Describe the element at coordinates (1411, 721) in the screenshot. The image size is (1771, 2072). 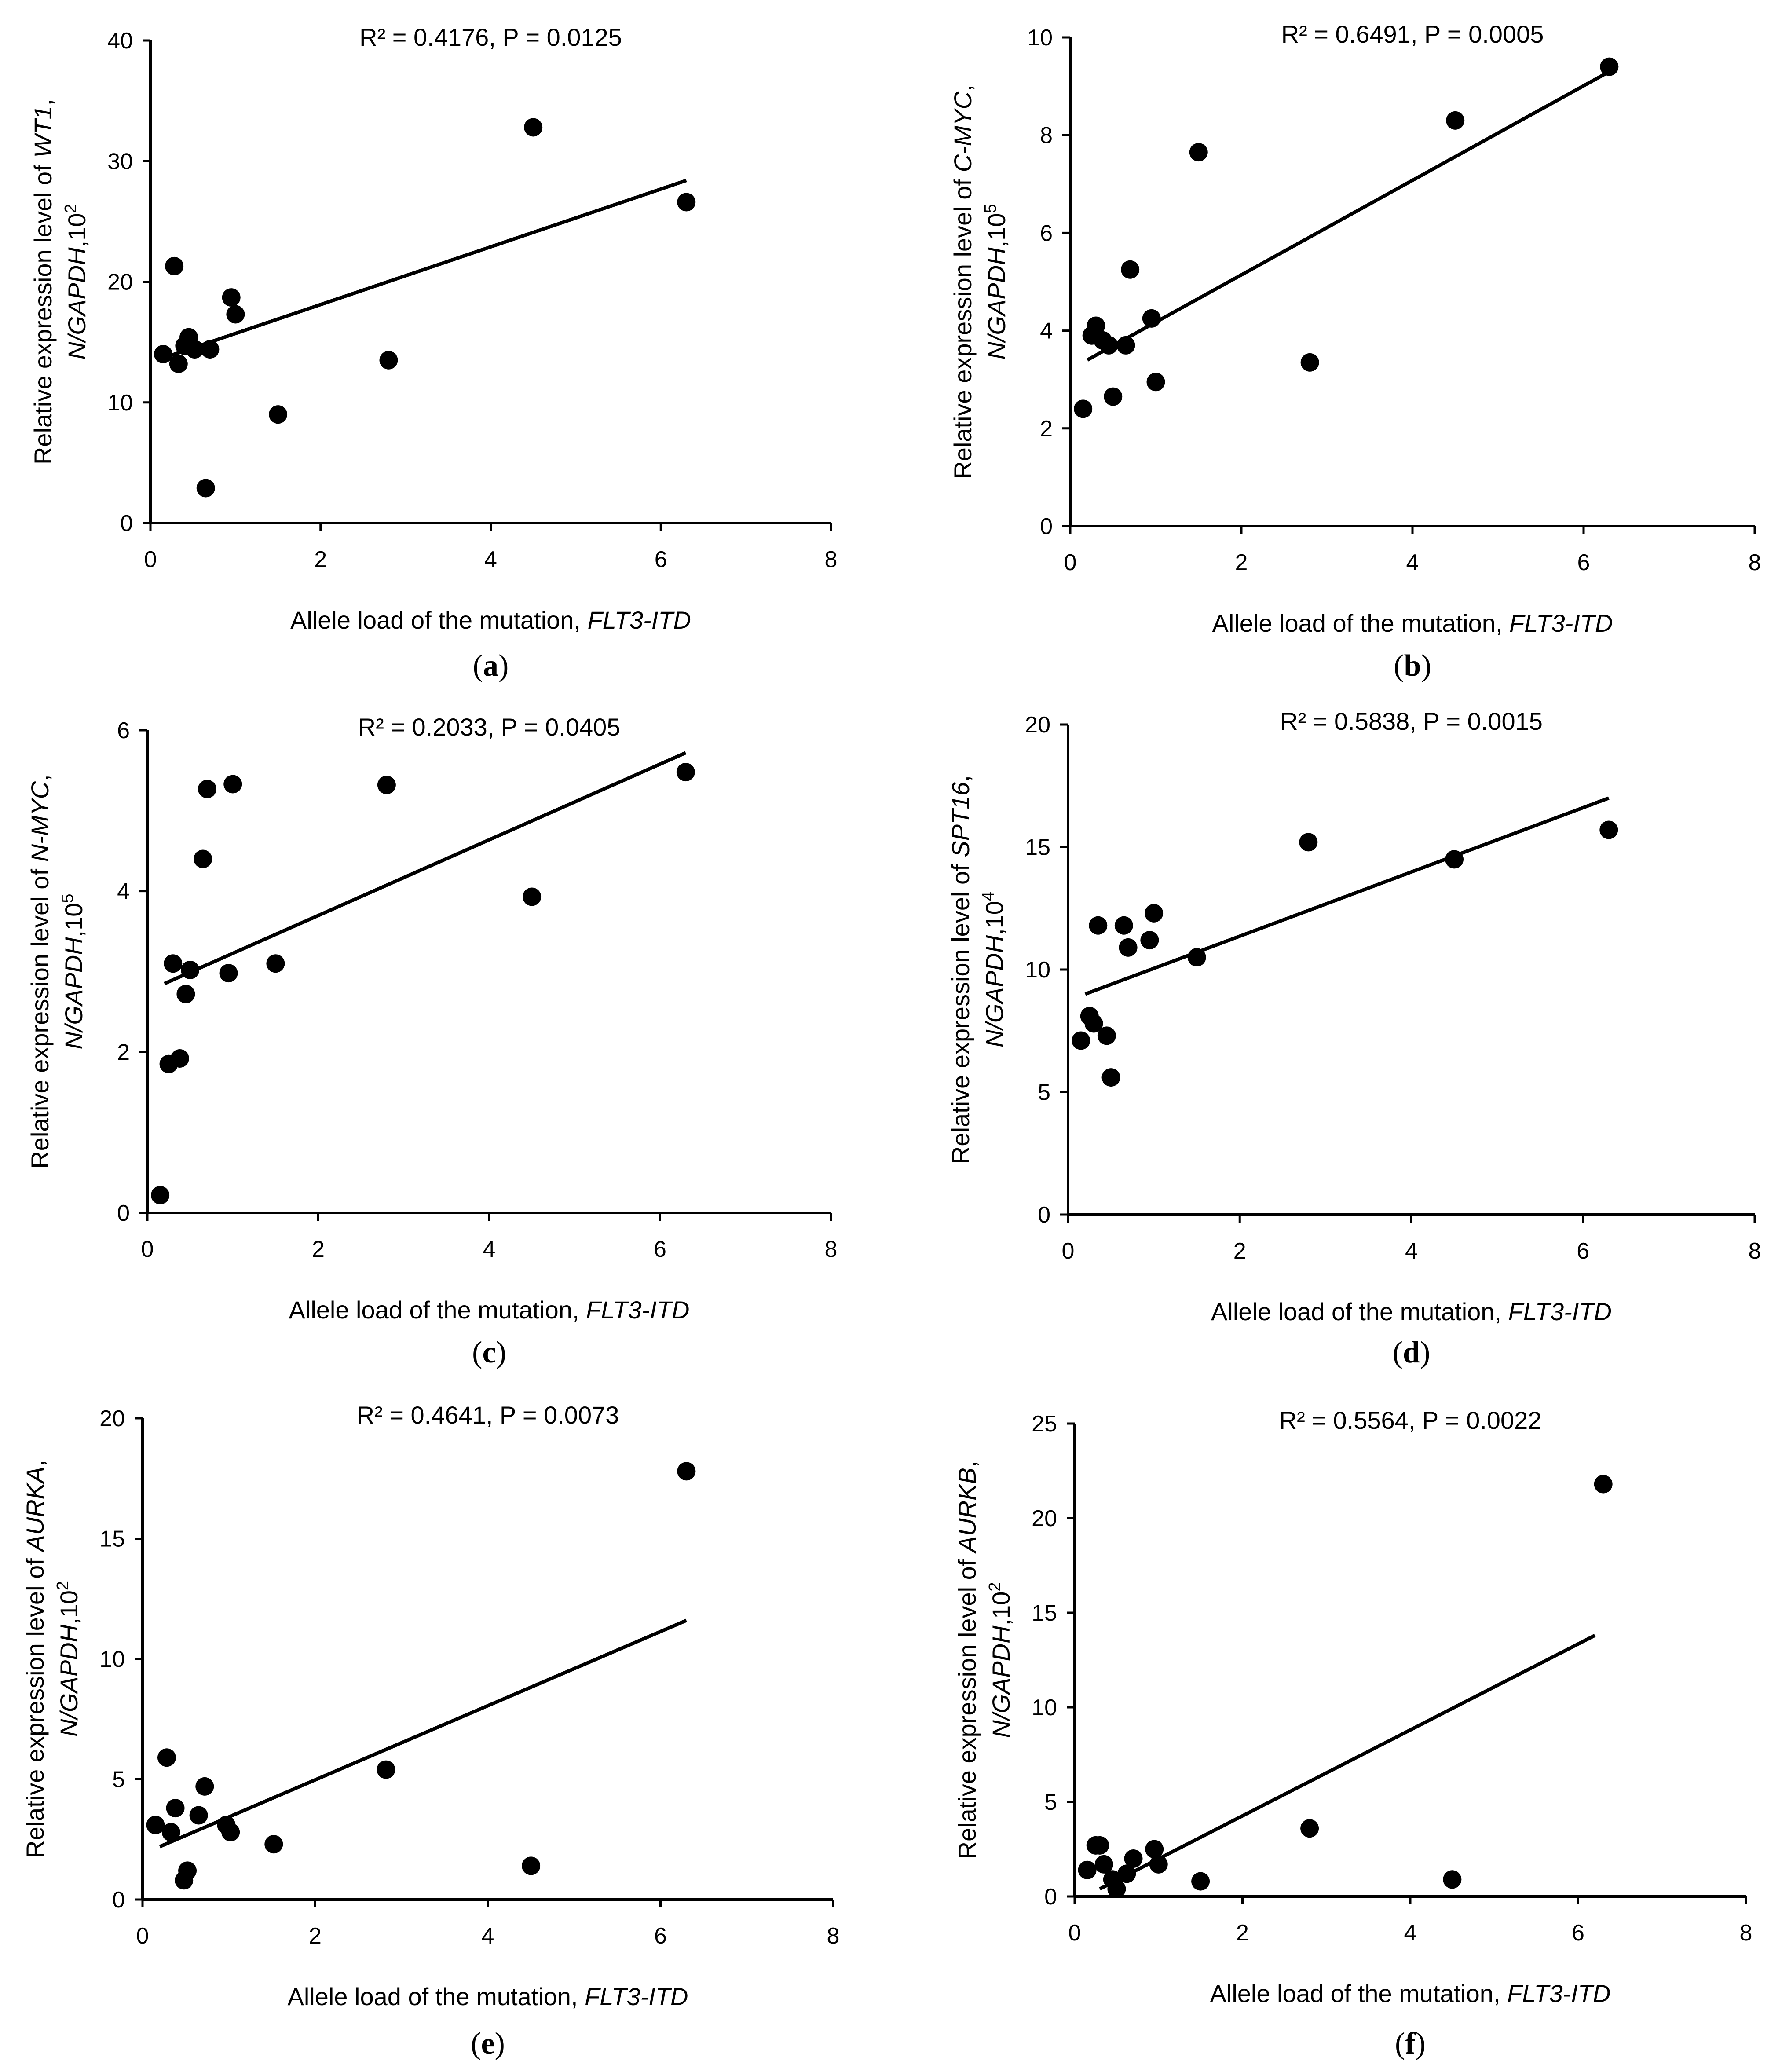
I see `stat-annotation: R² = 0.5838, P = 0.0015` at that location.